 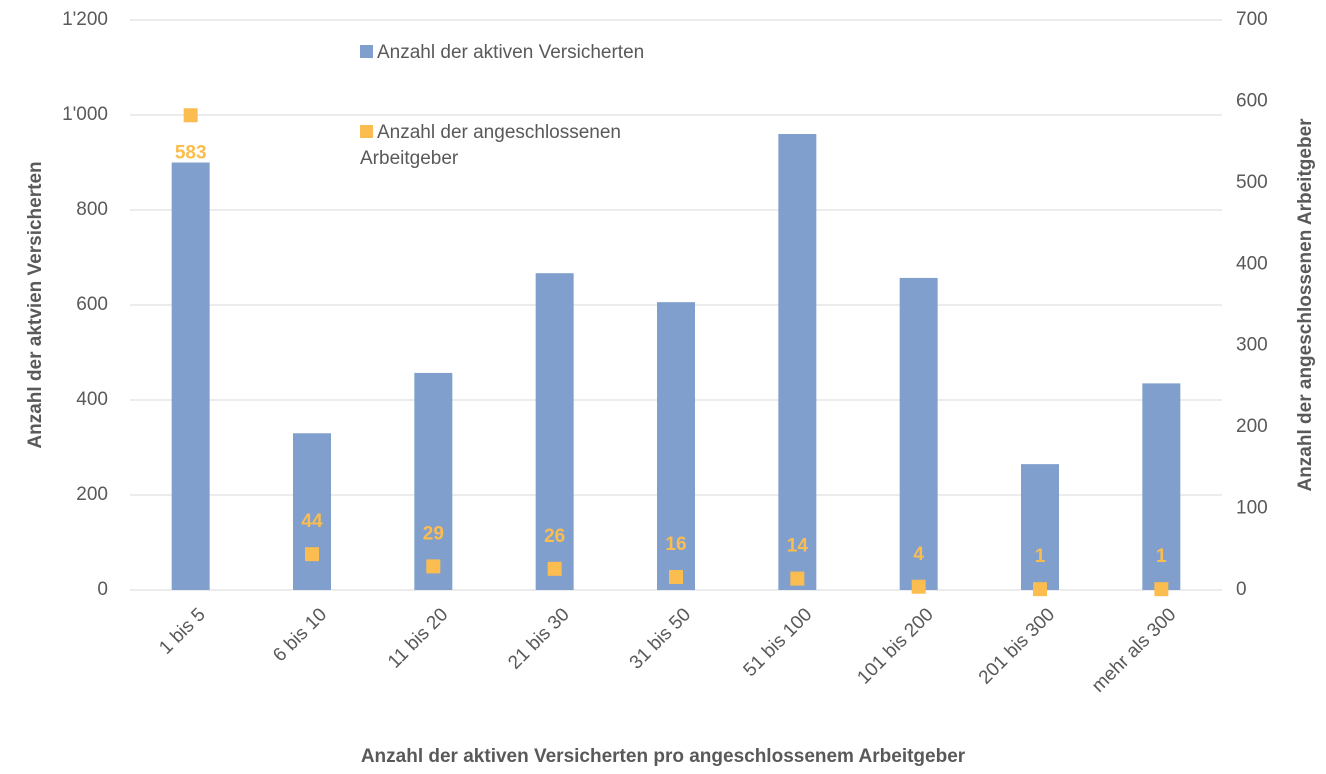 I want to click on data-label: 4, so click(x=918, y=554).